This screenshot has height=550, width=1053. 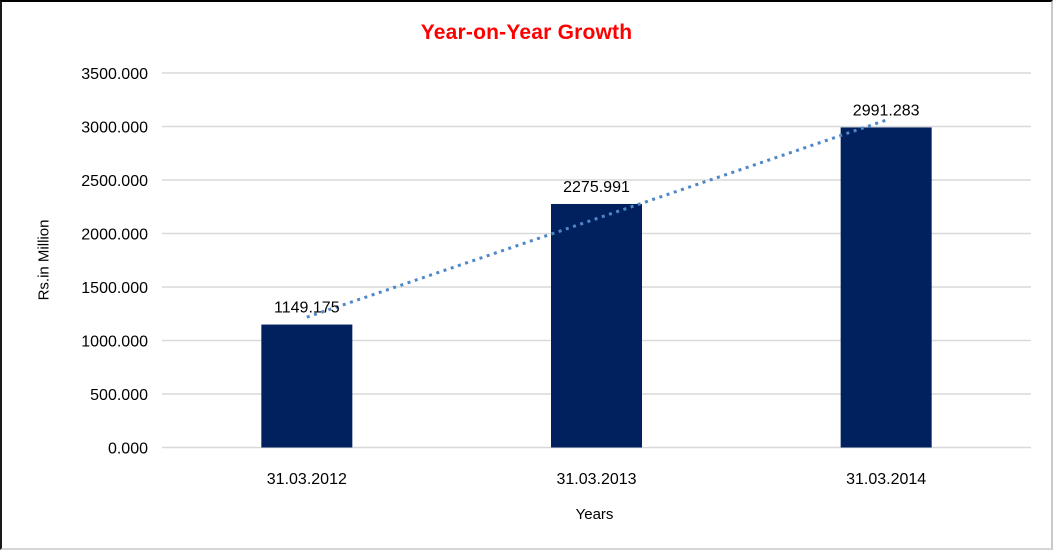 What do you see at coordinates (114, 181) in the screenshot?
I see `y-axis-tick-label: 2500.000` at bounding box center [114, 181].